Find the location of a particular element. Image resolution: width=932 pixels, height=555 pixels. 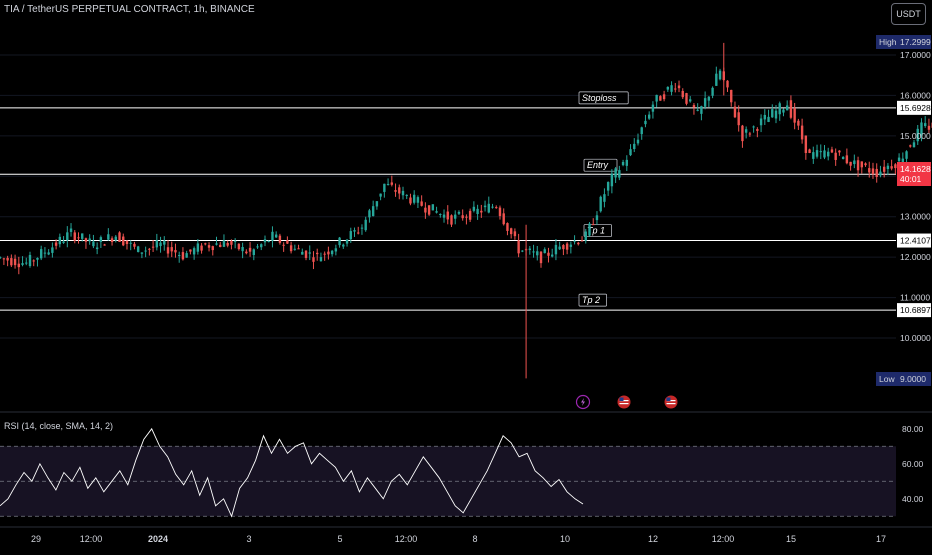

level-value-text: 15.6928 is located at coordinates (915, 108).